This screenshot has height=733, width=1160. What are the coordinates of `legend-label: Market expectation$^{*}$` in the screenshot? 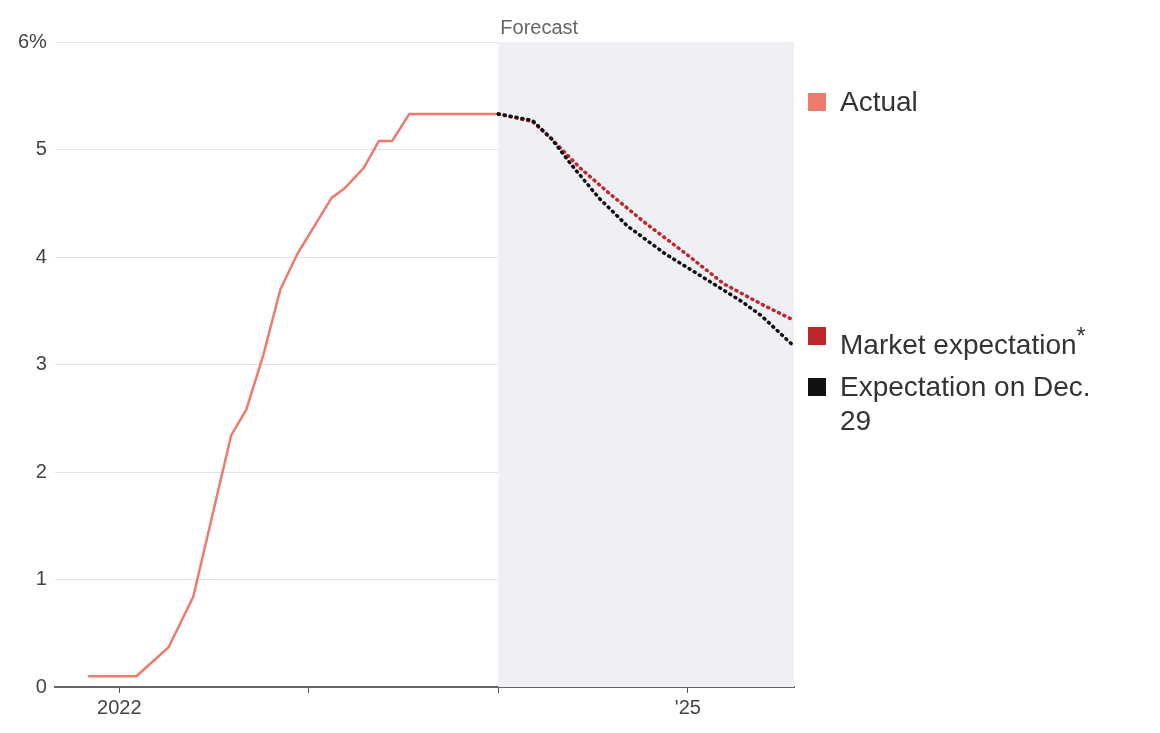 It's located at (963, 342).